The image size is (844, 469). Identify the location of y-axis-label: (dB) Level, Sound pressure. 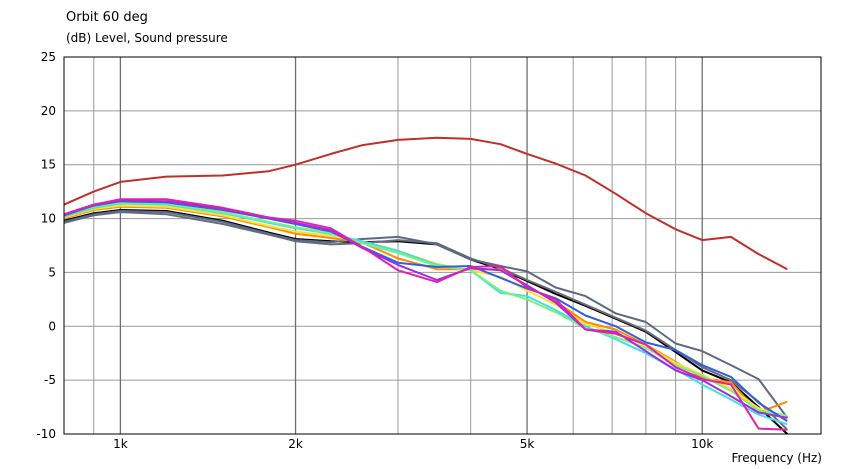
(147, 38).